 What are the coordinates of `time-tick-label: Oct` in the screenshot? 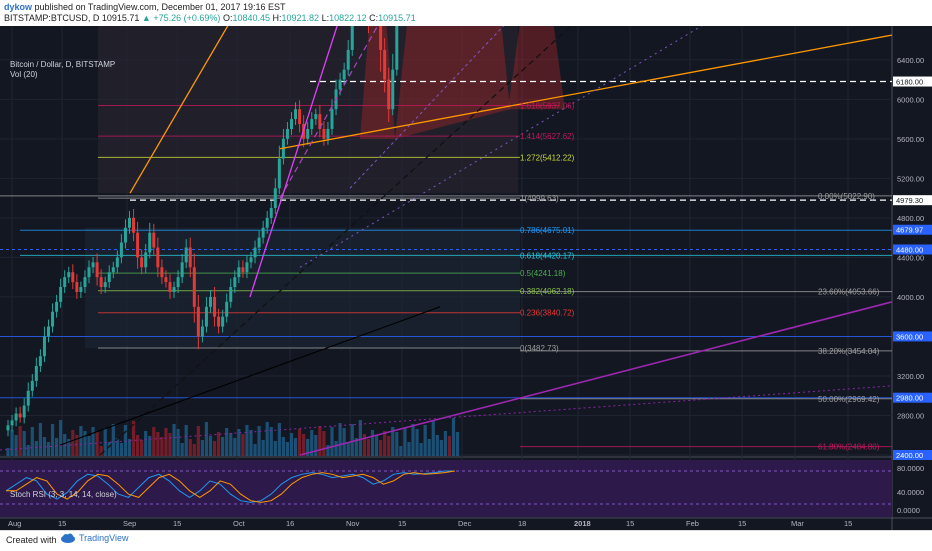 It's located at (239, 523).